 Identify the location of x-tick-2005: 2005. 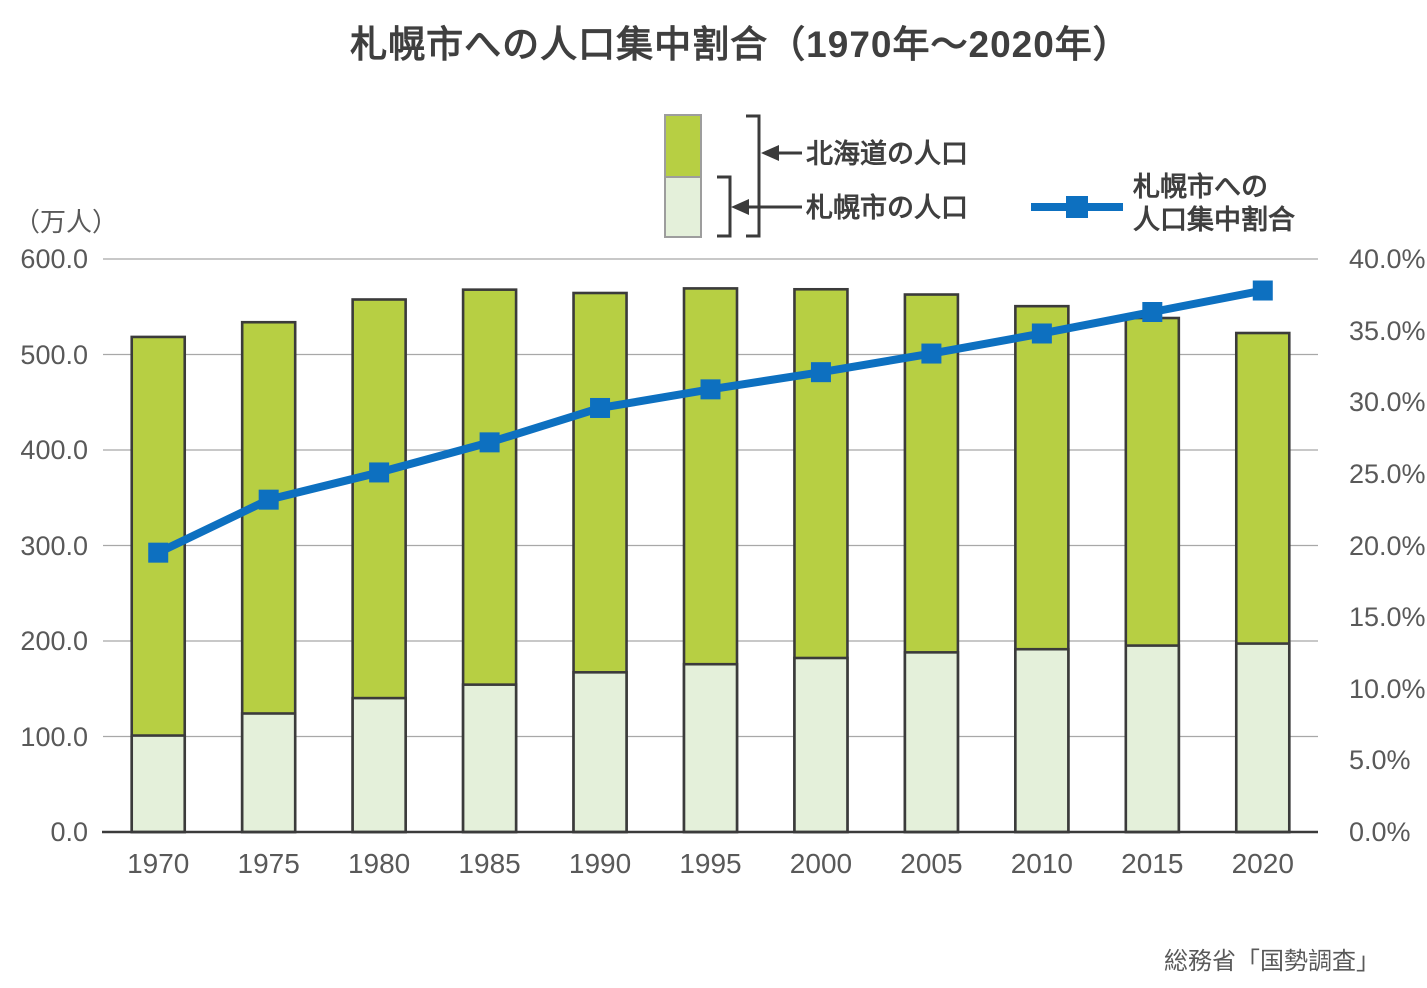
(931, 863).